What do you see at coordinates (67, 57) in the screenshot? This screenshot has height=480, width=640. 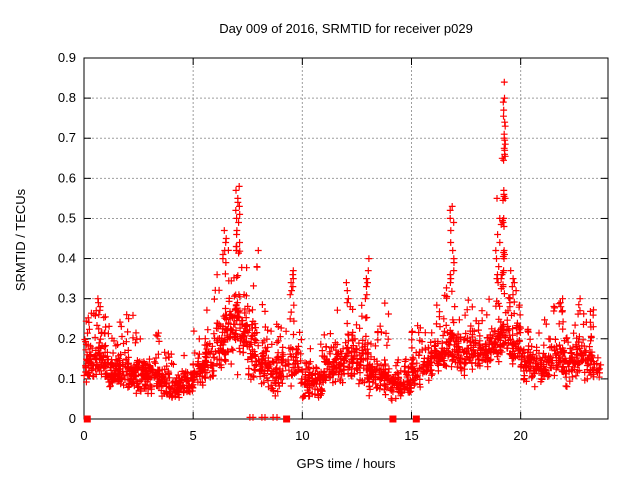 I see `y-tick-label: 0.9` at bounding box center [67, 57].